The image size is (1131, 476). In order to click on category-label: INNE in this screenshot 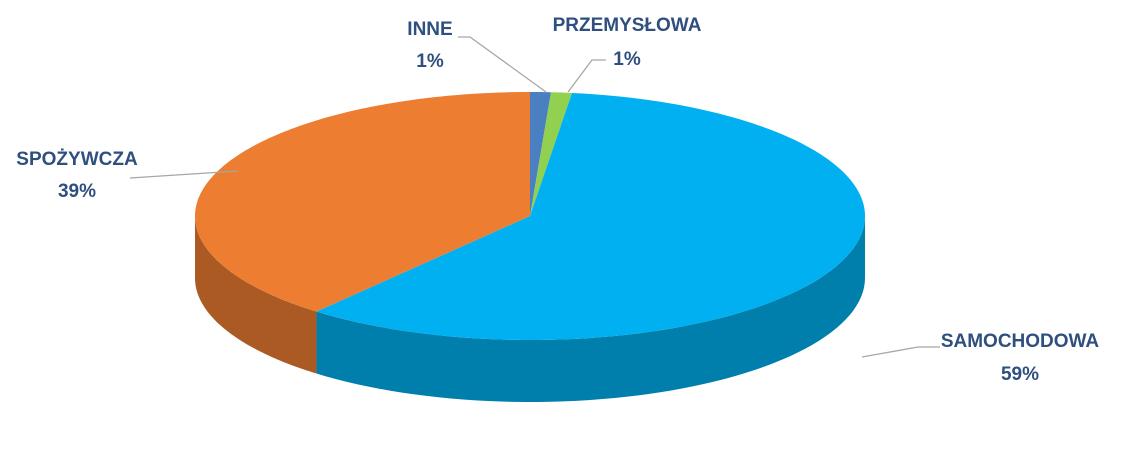, I will do `click(429, 29)`.